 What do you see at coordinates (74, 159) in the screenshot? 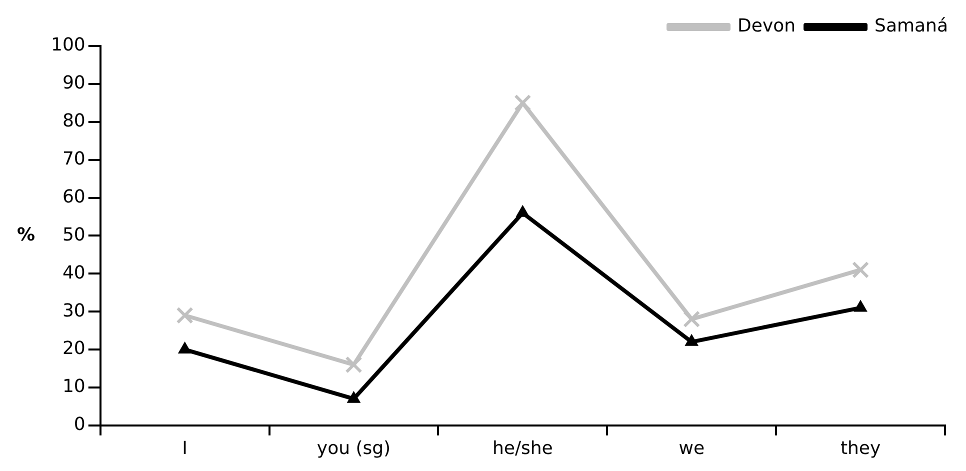
I see `y-tick-label: 70` at bounding box center [74, 159].